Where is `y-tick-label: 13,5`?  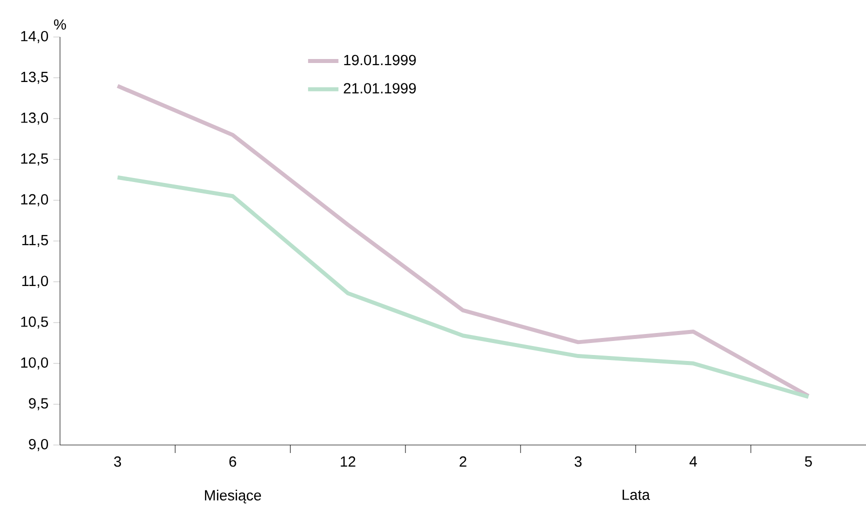 y-tick-label: 13,5 is located at coordinates (34, 78).